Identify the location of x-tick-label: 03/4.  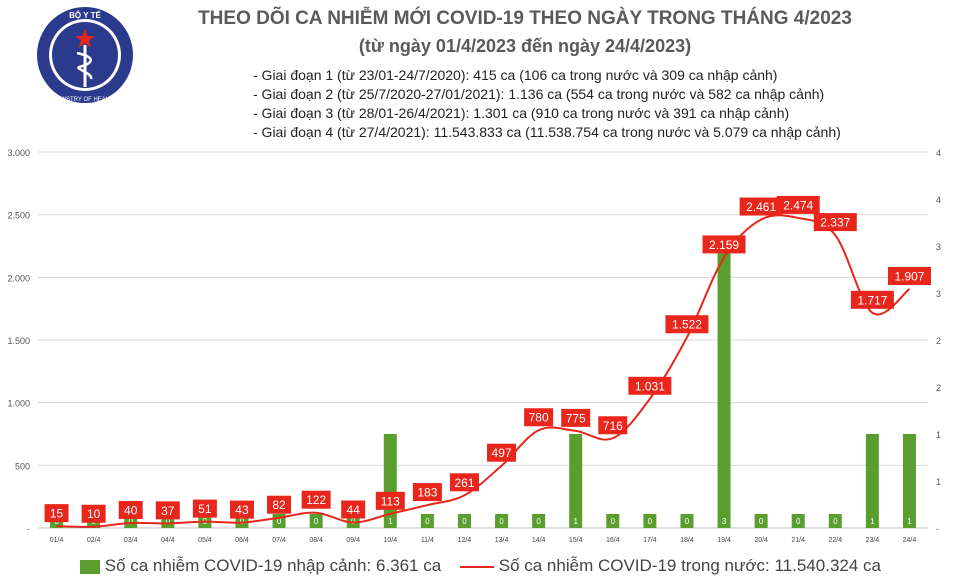
(131, 540).